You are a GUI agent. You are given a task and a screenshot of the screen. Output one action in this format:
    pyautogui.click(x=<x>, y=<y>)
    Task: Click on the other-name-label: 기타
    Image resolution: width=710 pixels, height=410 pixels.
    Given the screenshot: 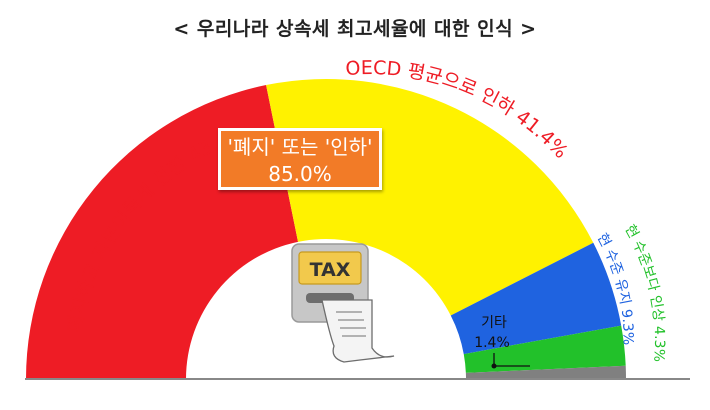 What is the action you would take?
    pyautogui.click(x=494, y=323)
    